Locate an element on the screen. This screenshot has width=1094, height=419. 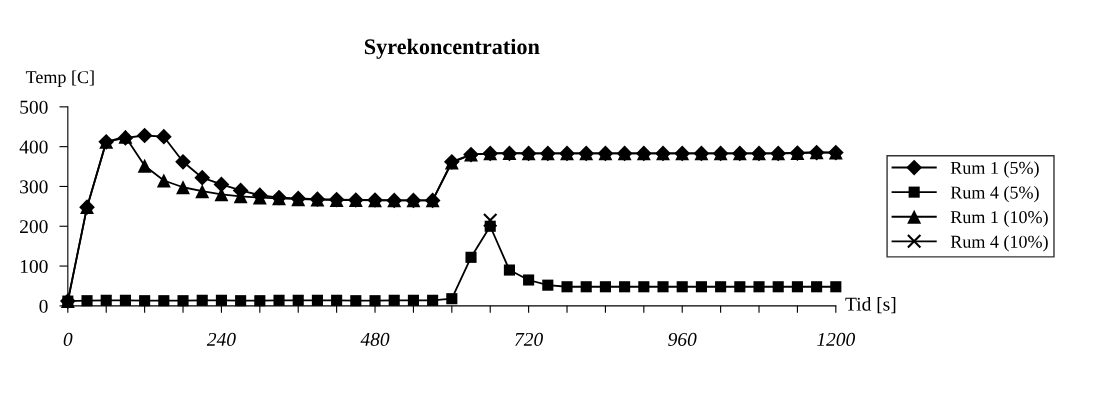
x-tick-label: 0 is located at coordinates (68, 339).